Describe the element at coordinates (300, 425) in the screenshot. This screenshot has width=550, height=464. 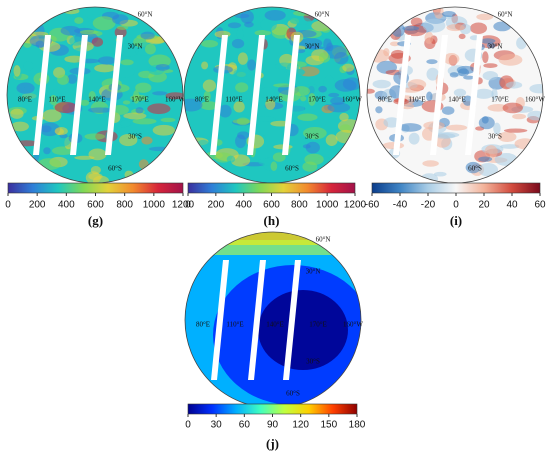
I see `tick-label: 120` at that location.